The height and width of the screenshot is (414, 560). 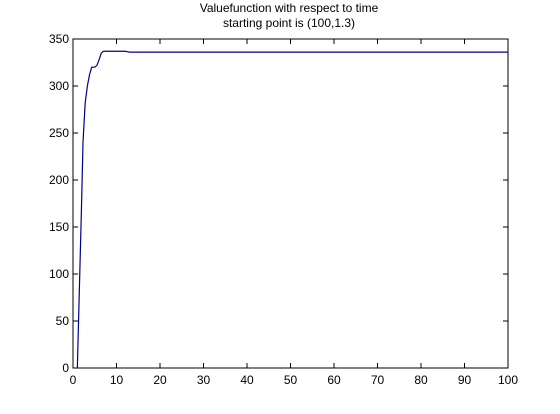 What do you see at coordinates (65, 368) in the screenshot?
I see `y-tick-label: 0` at bounding box center [65, 368].